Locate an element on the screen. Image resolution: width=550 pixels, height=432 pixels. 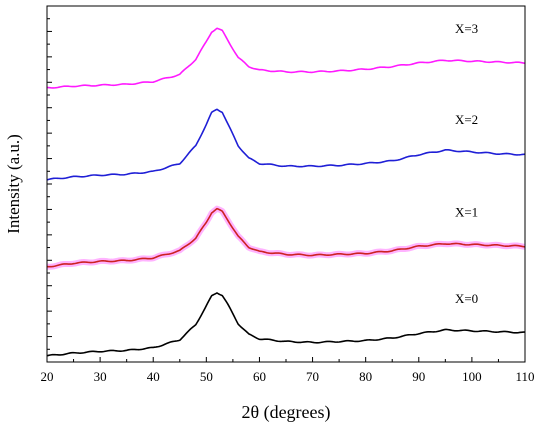
x-tick-label: 60 is located at coordinates (259, 376).